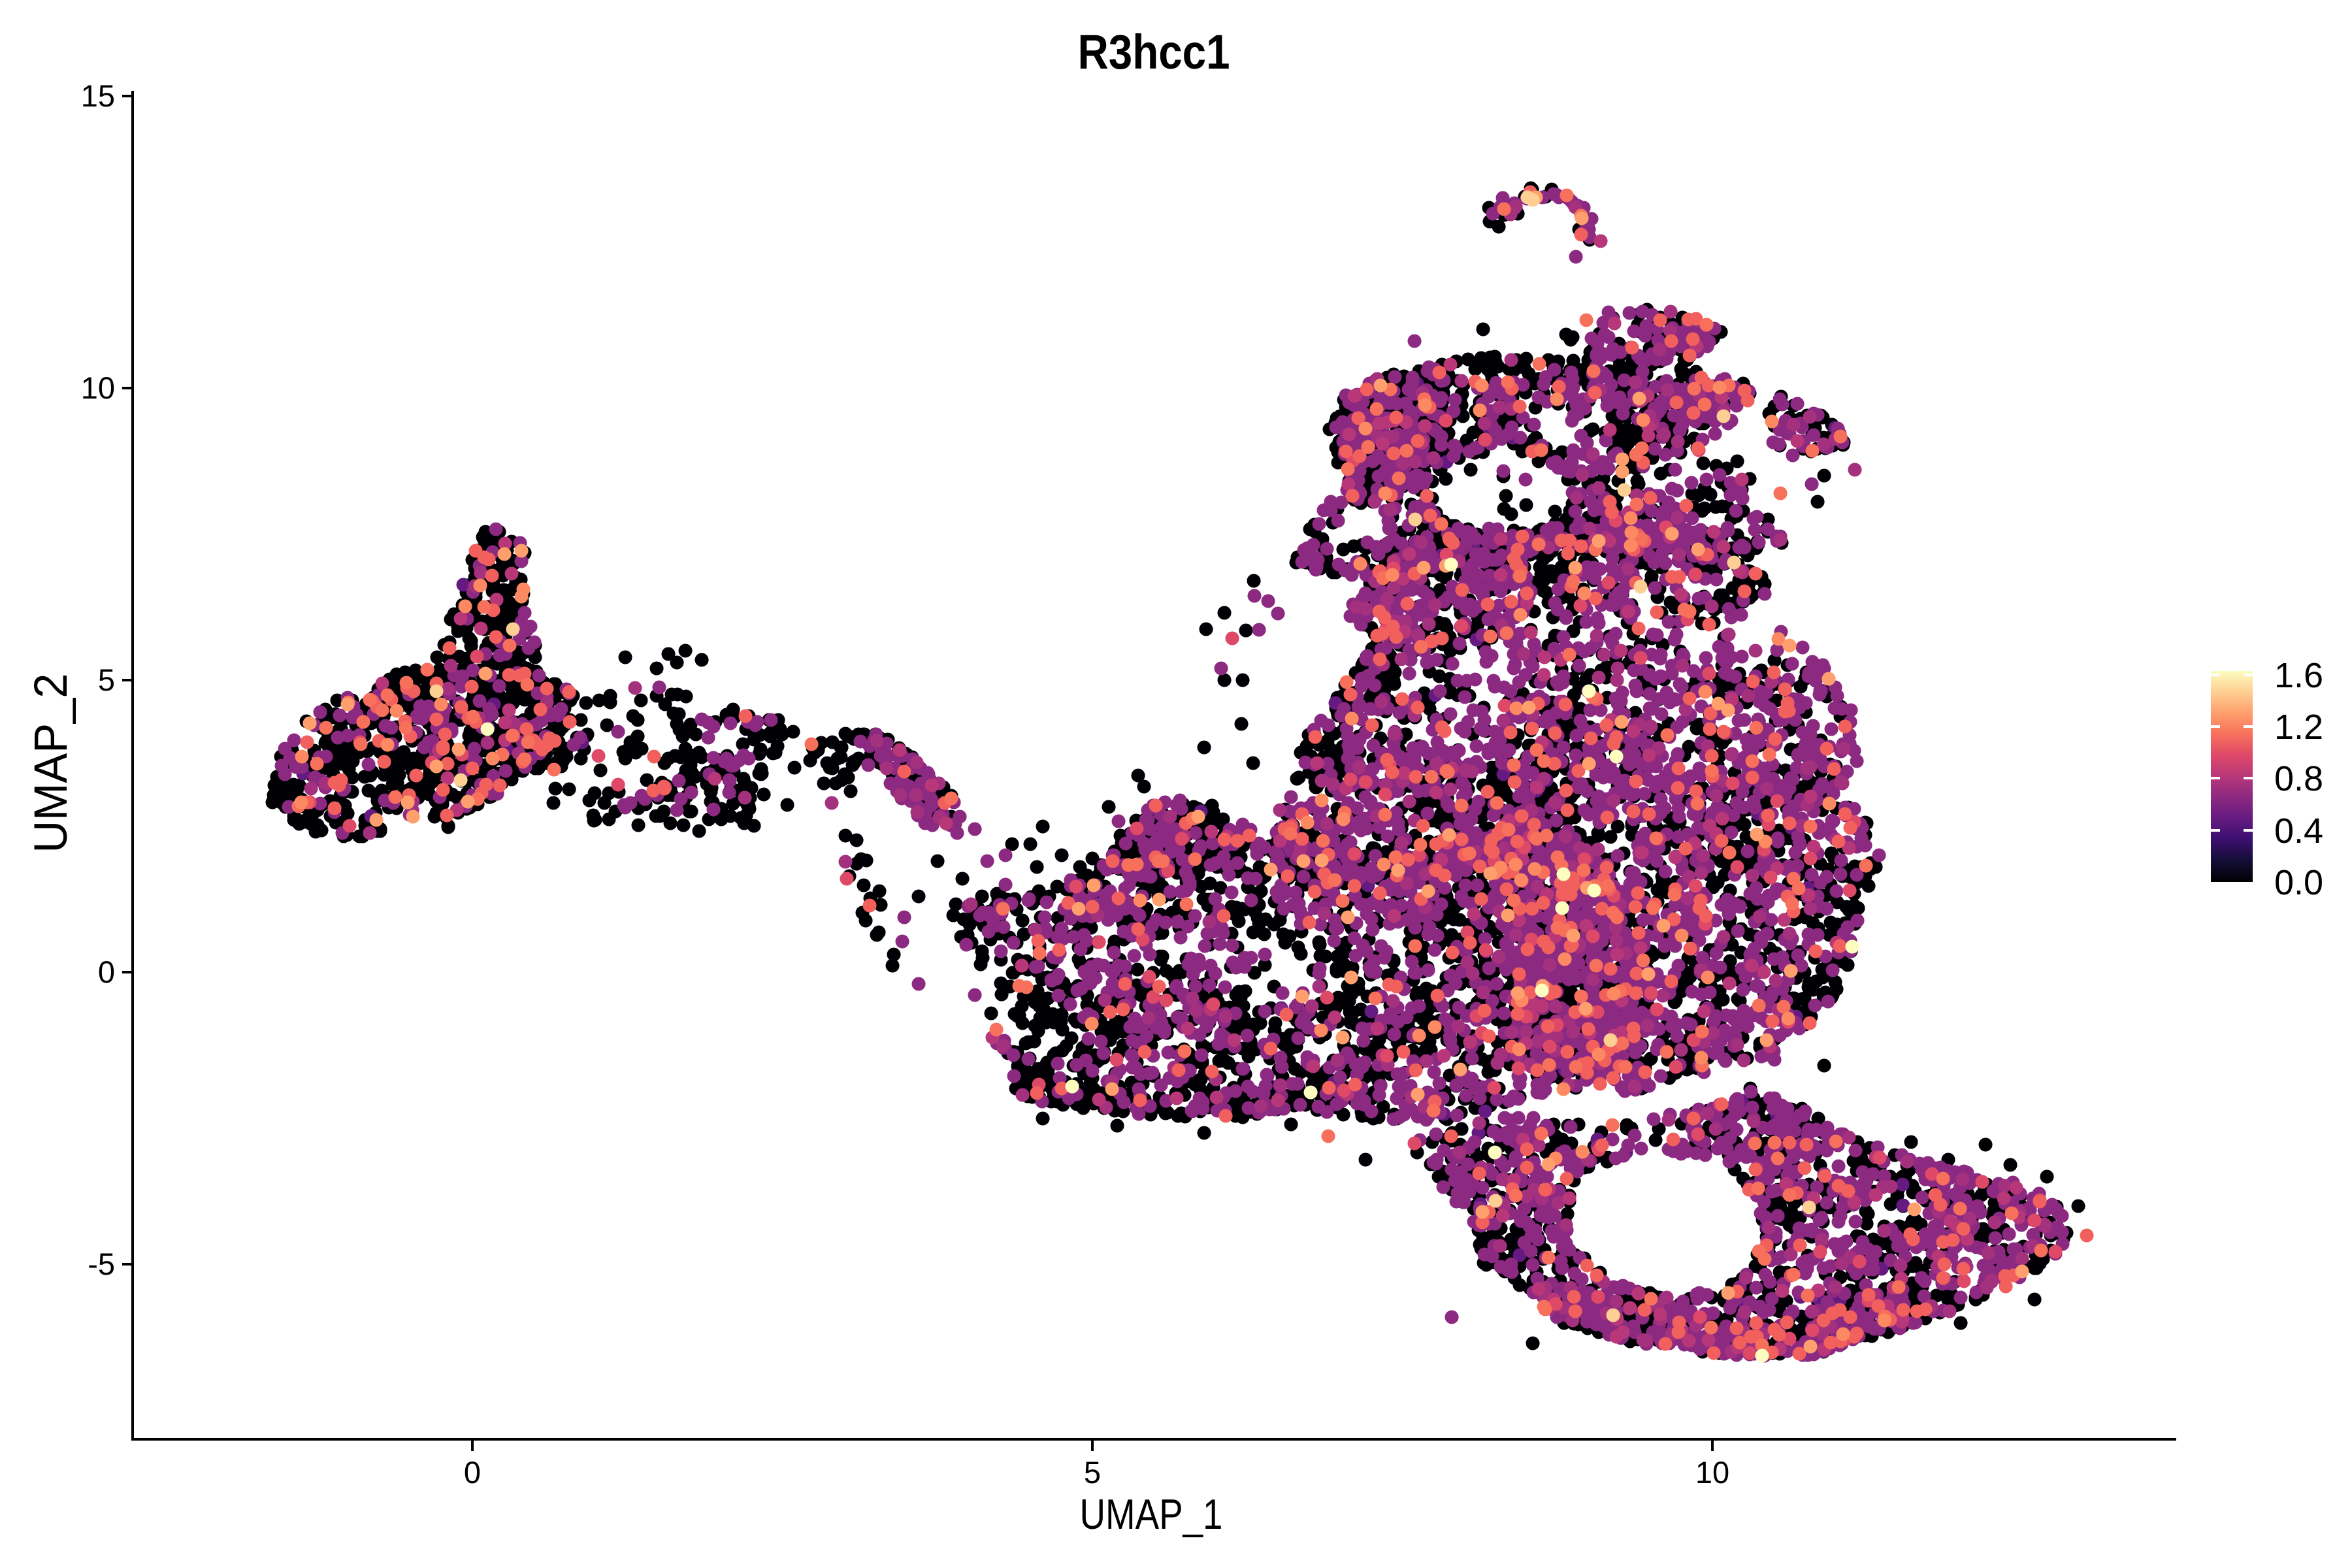 The height and width of the screenshot is (1568, 2352). I want to click on svg-text: 1.2, so click(2298, 727).